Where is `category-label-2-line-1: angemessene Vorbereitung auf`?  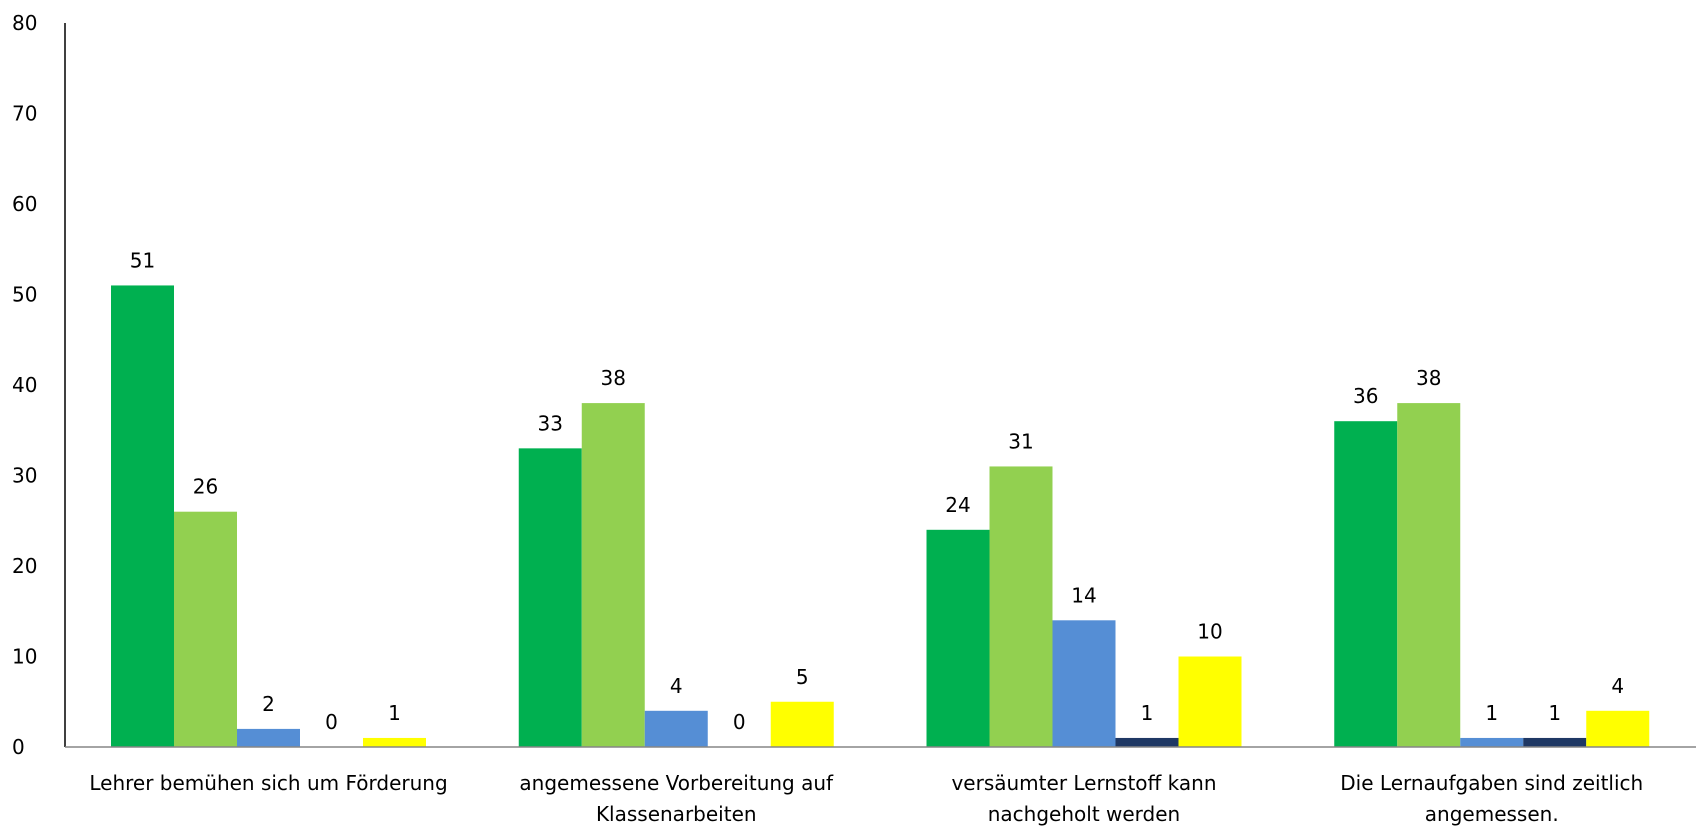 category-label-2-line-1: angemessene Vorbereitung auf is located at coordinates (676, 783).